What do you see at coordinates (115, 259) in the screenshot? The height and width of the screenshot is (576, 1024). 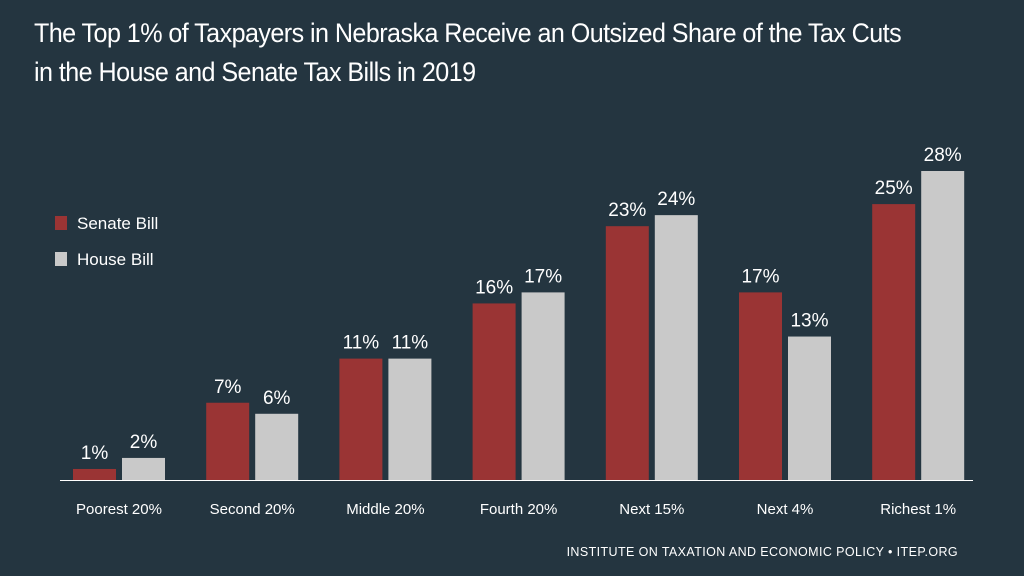 I see `legend-label-house-bill: House Bill` at bounding box center [115, 259].